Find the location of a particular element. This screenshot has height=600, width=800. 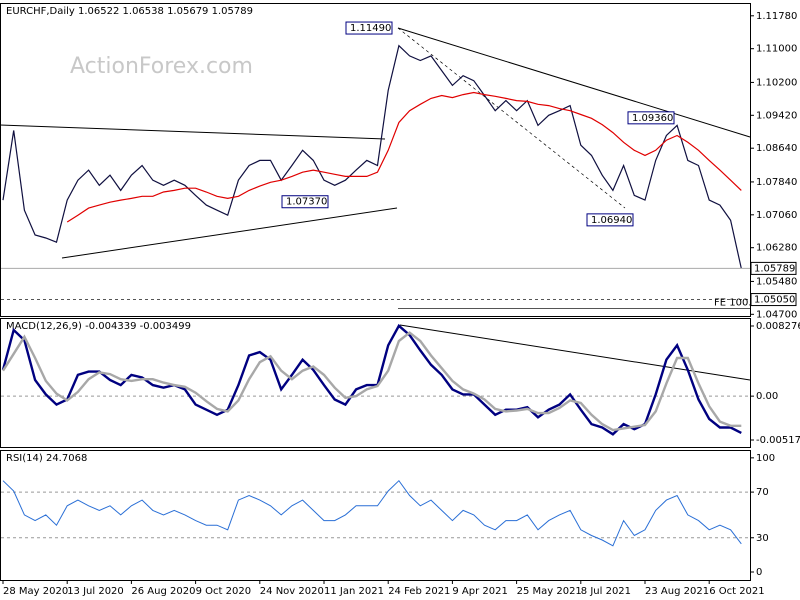

y-tick-label: 1.10200 is located at coordinates (776, 82).